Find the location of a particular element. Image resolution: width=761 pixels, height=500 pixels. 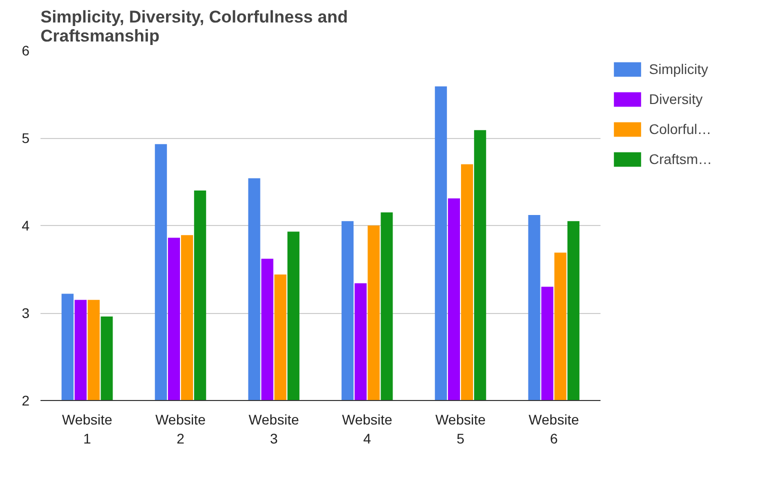

x-tick-label: Website 5 is located at coordinates (460, 429).